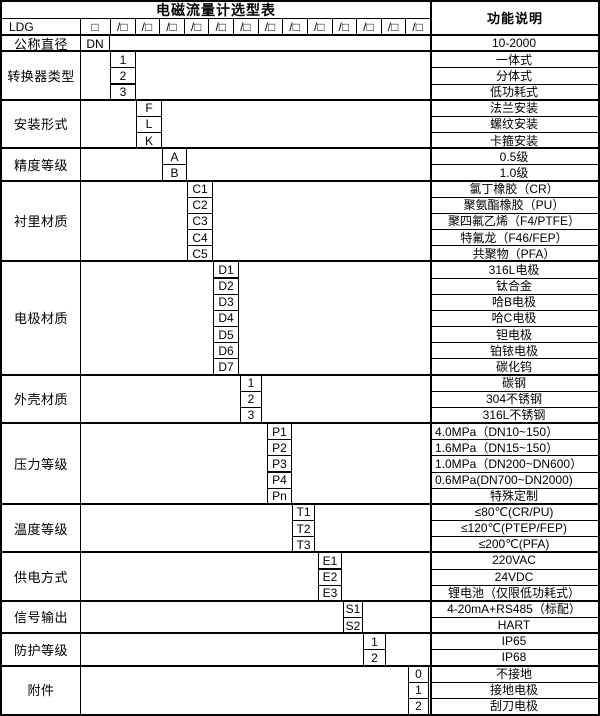 This screenshot has height=716, width=600. I want to click on description-cell: 一体式, so click(513, 59).